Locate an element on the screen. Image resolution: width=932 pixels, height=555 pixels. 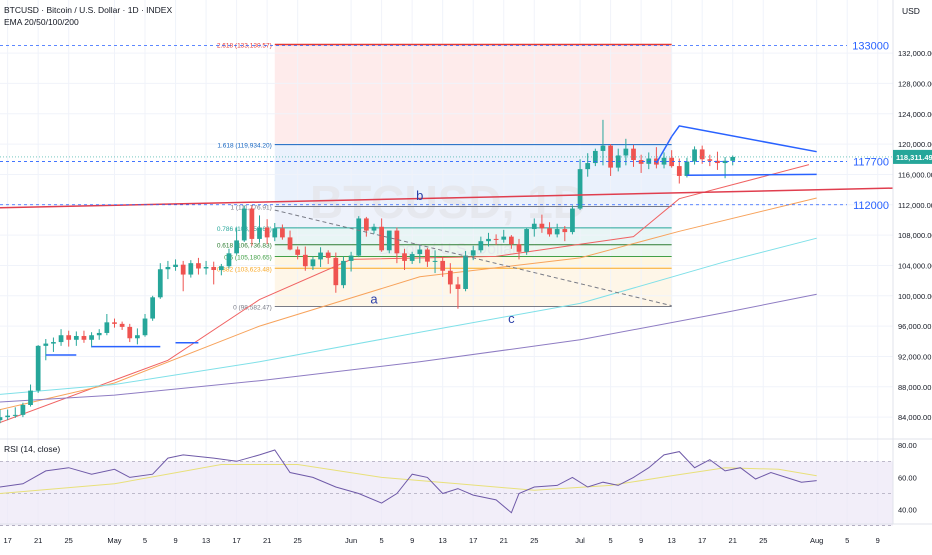
price-tick-label: 124,000.00 is located at coordinates (915, 114).